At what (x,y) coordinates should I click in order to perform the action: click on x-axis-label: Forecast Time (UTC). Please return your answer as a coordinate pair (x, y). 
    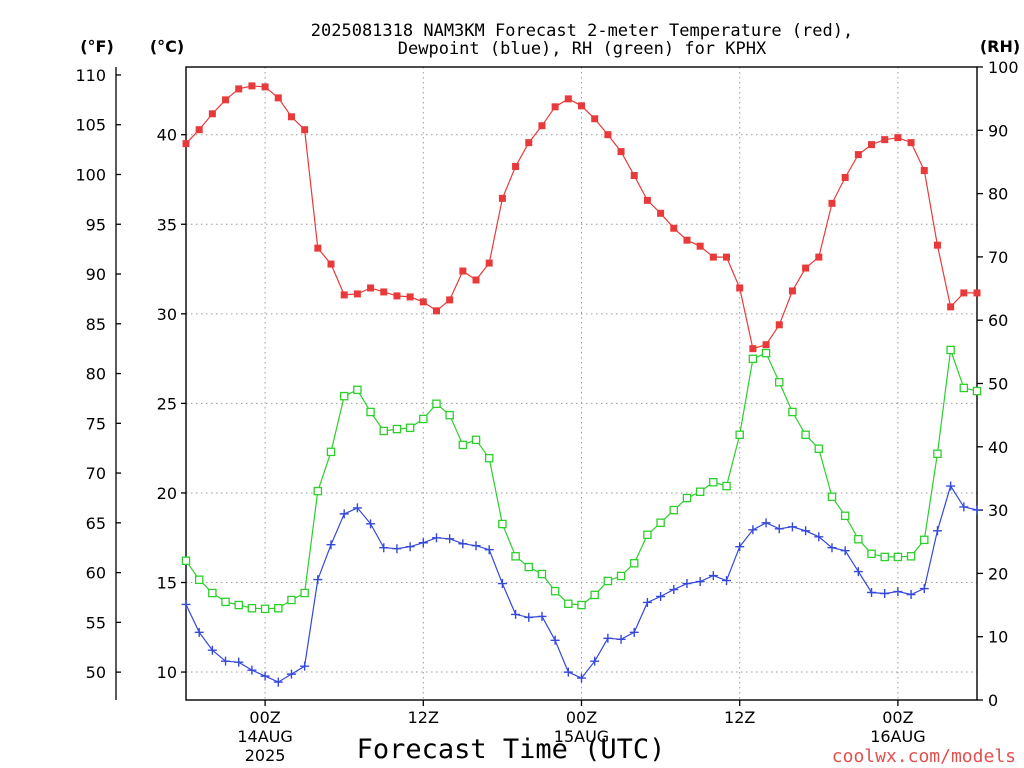
    Looking at the image, I should click on (511, 749).